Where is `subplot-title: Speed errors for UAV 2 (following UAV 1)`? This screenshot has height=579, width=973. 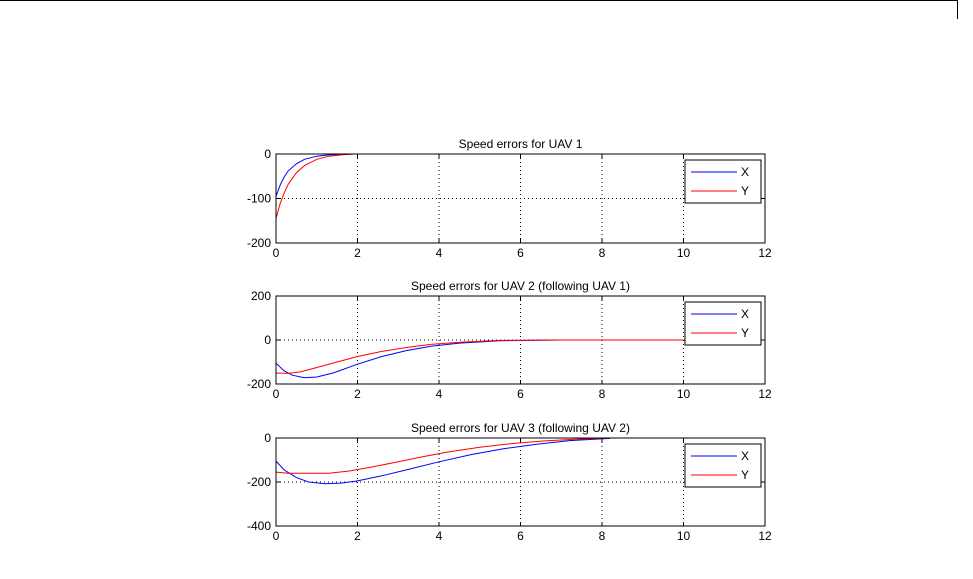 subplot-title: Speed errors for UAV 2 (following UAV 1) is located at coordinates (520, 286).